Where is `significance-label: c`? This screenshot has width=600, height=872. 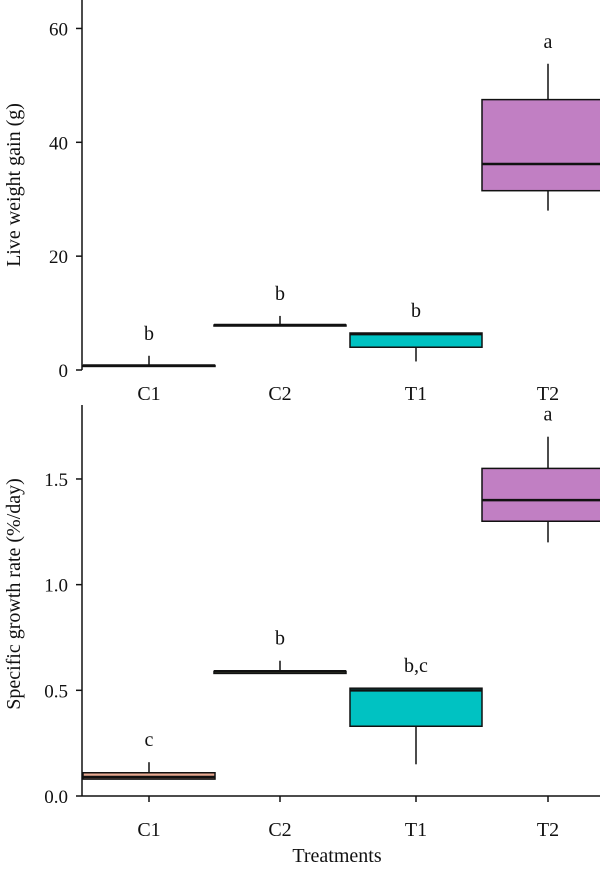 significance-label: c is located at coordinates (149, 740).